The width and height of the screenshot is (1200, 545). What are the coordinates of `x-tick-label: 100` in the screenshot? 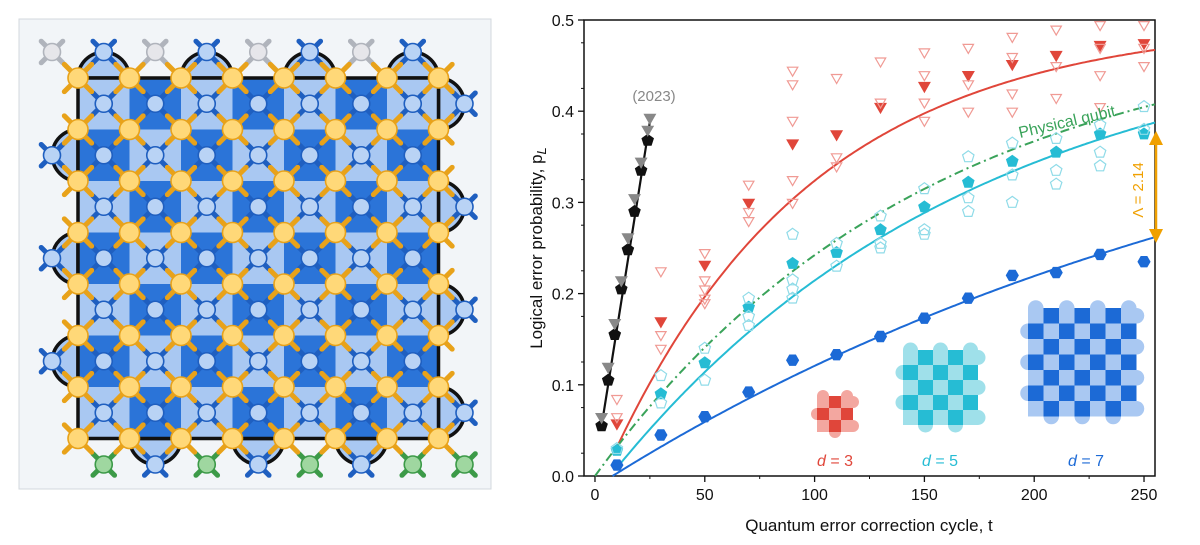 It's located at (814, 495).